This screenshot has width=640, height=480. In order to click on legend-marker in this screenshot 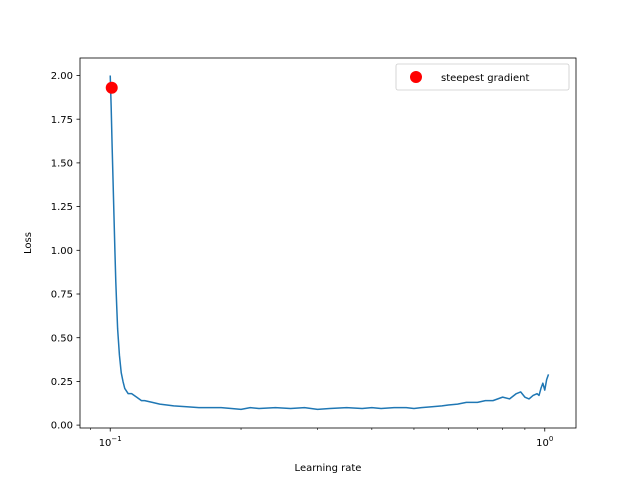, I will do `click(416, 77)`.